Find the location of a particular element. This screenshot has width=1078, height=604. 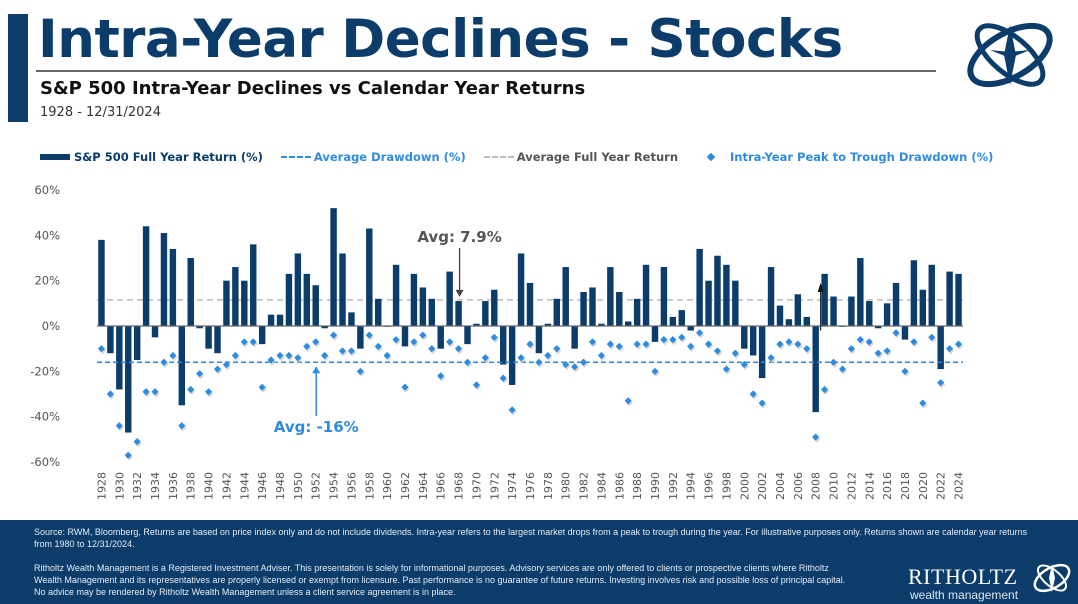

bar-1951 is located at coordinates (307, 299).